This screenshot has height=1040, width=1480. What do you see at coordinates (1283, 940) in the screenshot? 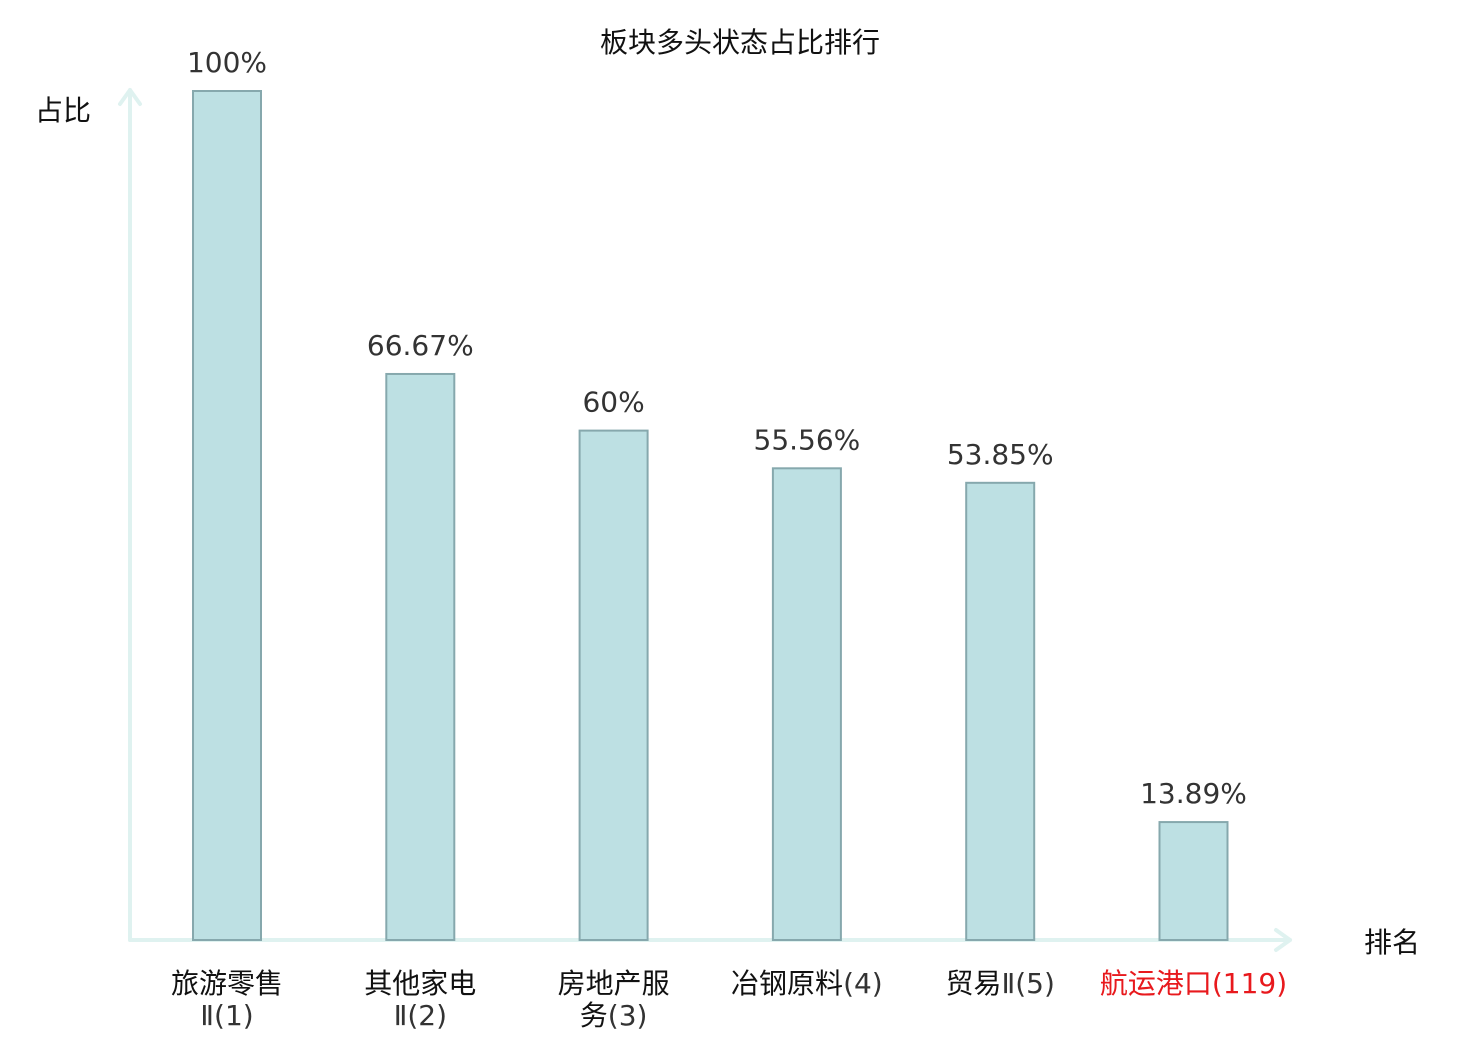
I see `x-axis-arrow` at bounding box center [1283, 940].